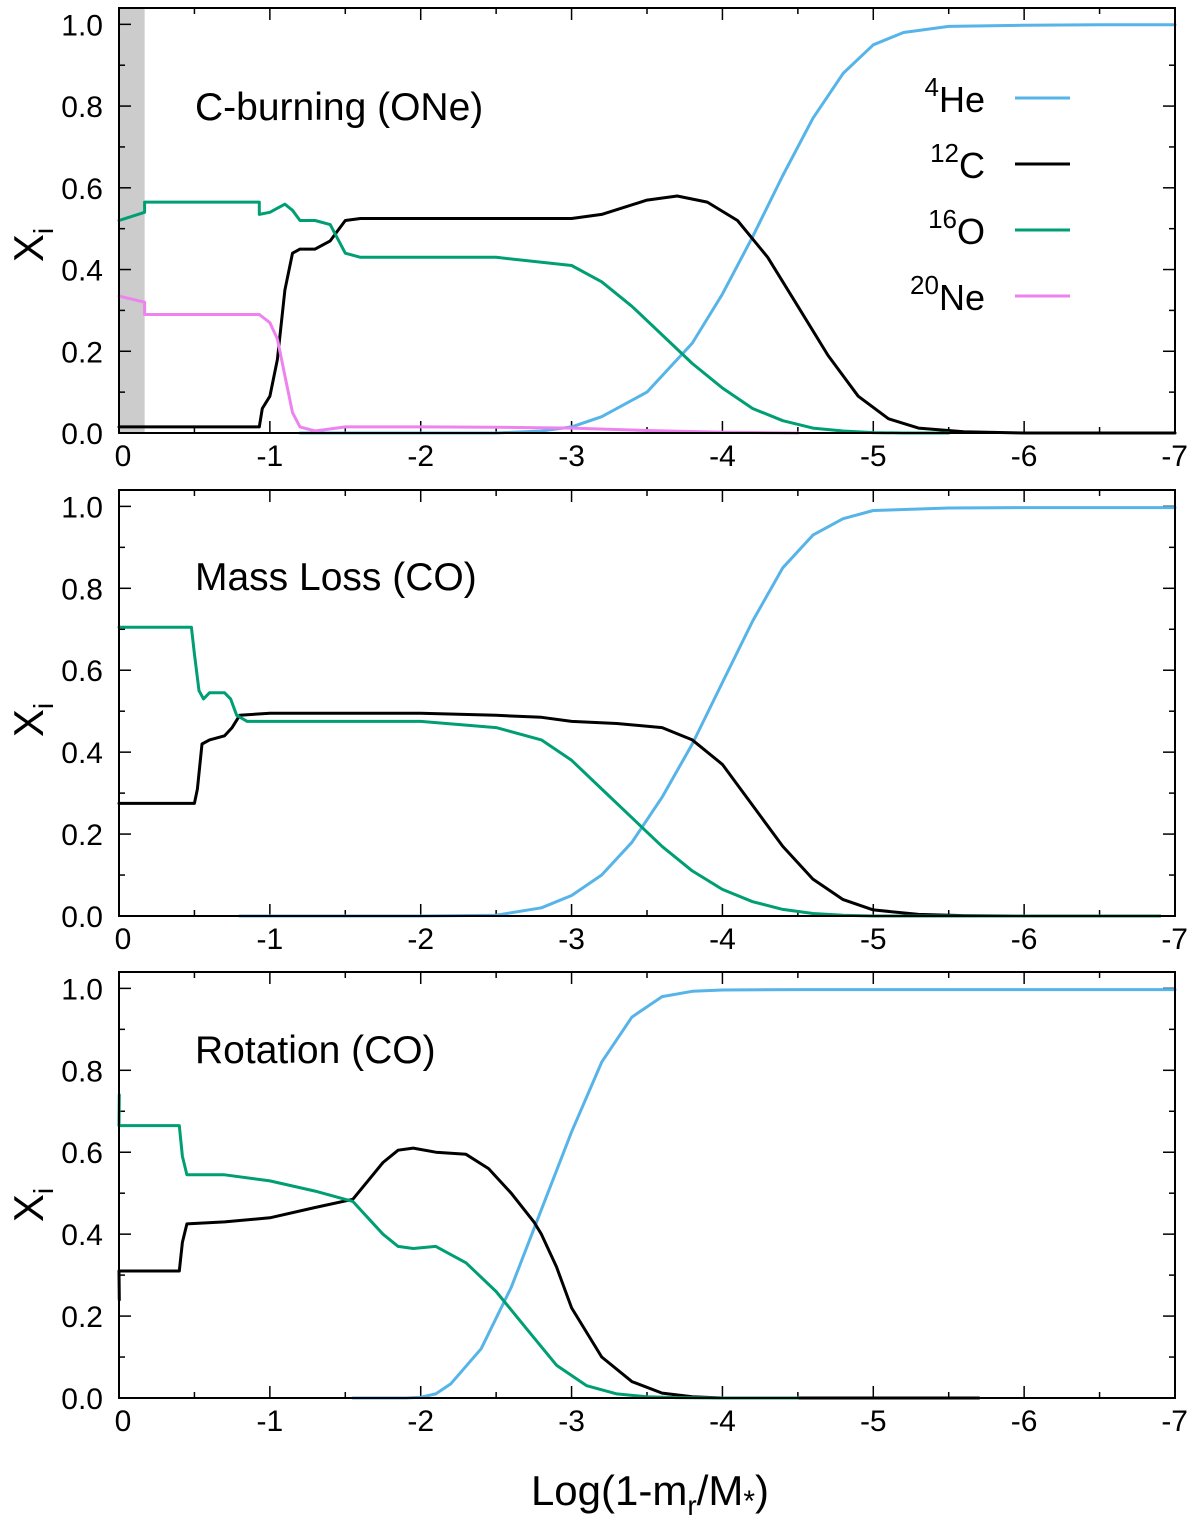  What do you see at coordinates (650, 1494) in the screenshot?
I see `x-axis-label: Log(1-mr/M*)` at bounding box center [650, 1494].